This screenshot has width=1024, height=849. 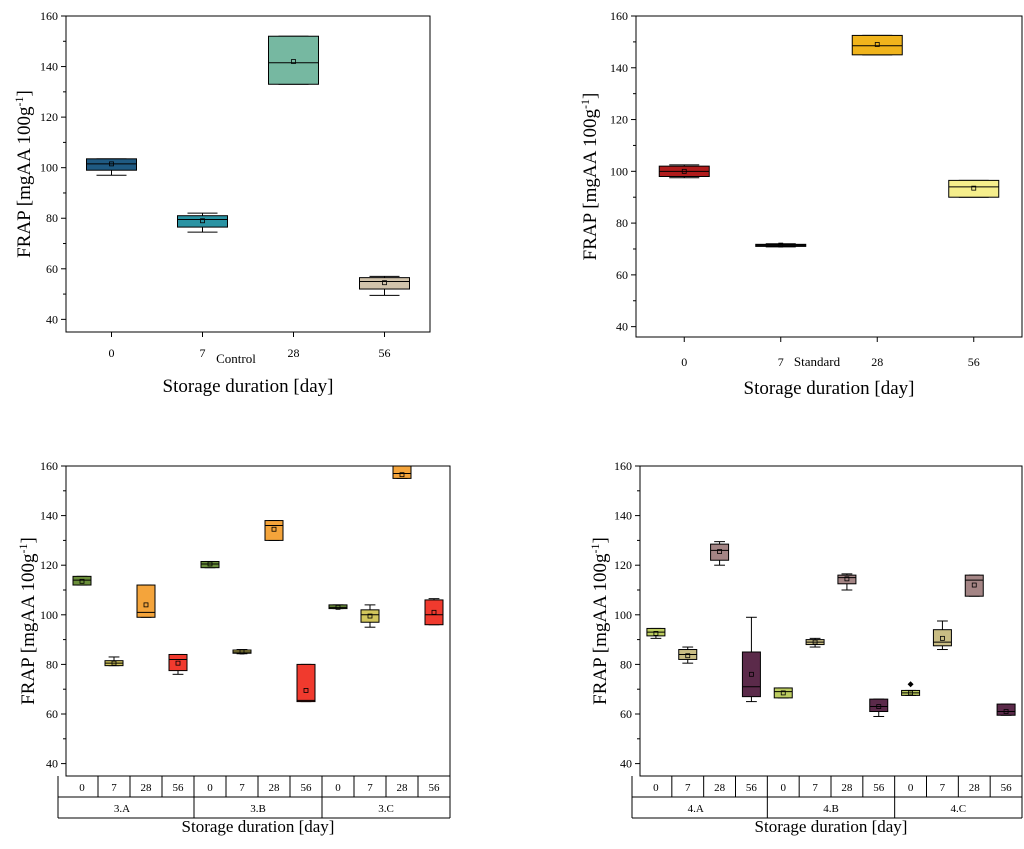 I want to click on outlier-point, so click(x=910, y=684).